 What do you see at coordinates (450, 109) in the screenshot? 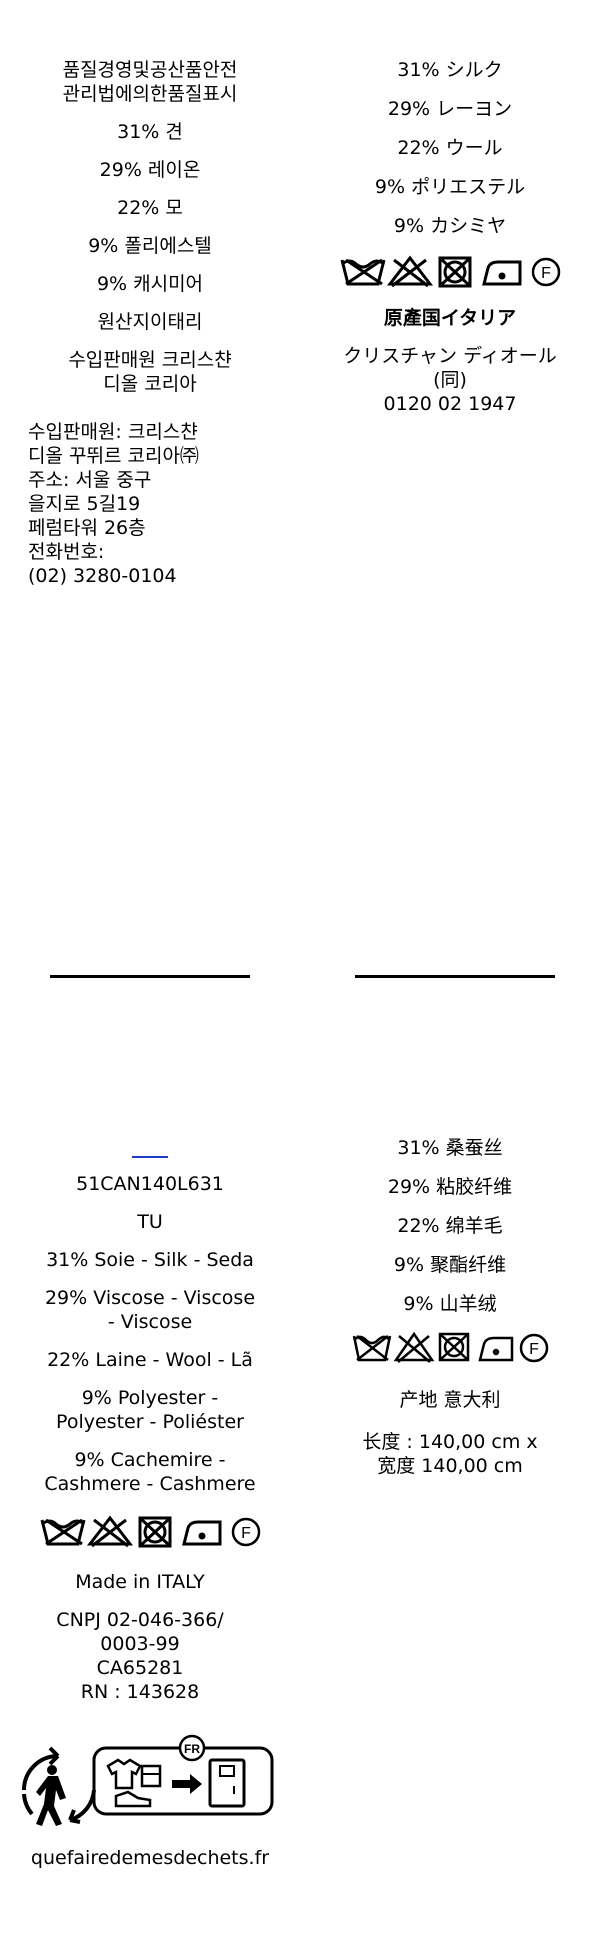
I see `jp-rayon: 29% レーヨン` at bounding box center [450, 109].